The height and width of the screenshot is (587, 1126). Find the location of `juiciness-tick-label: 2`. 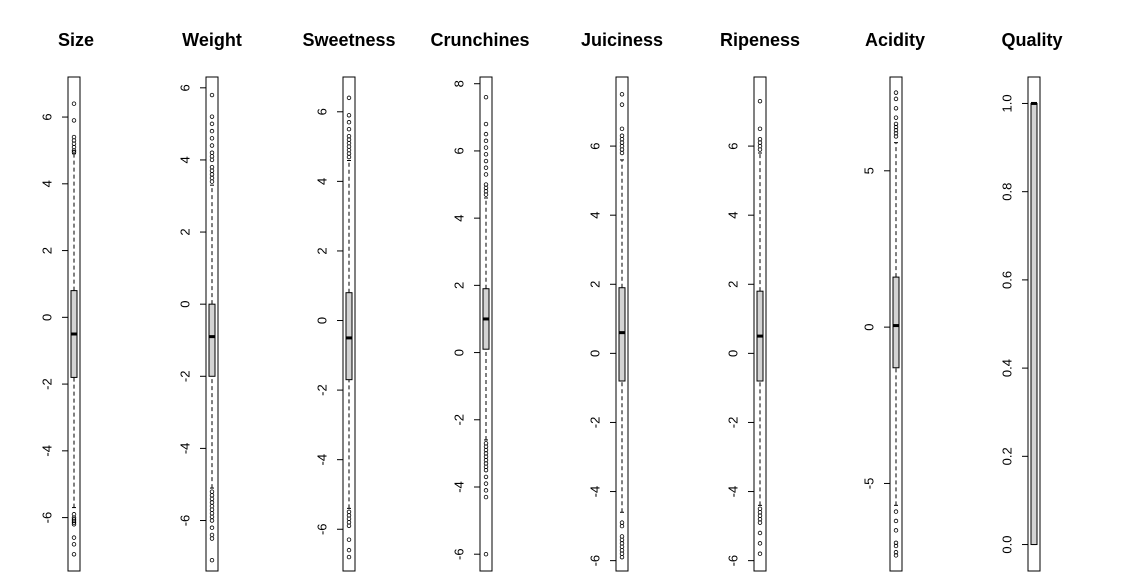

juiciness-tick-label: 2 is located at coordinates (594, 284).